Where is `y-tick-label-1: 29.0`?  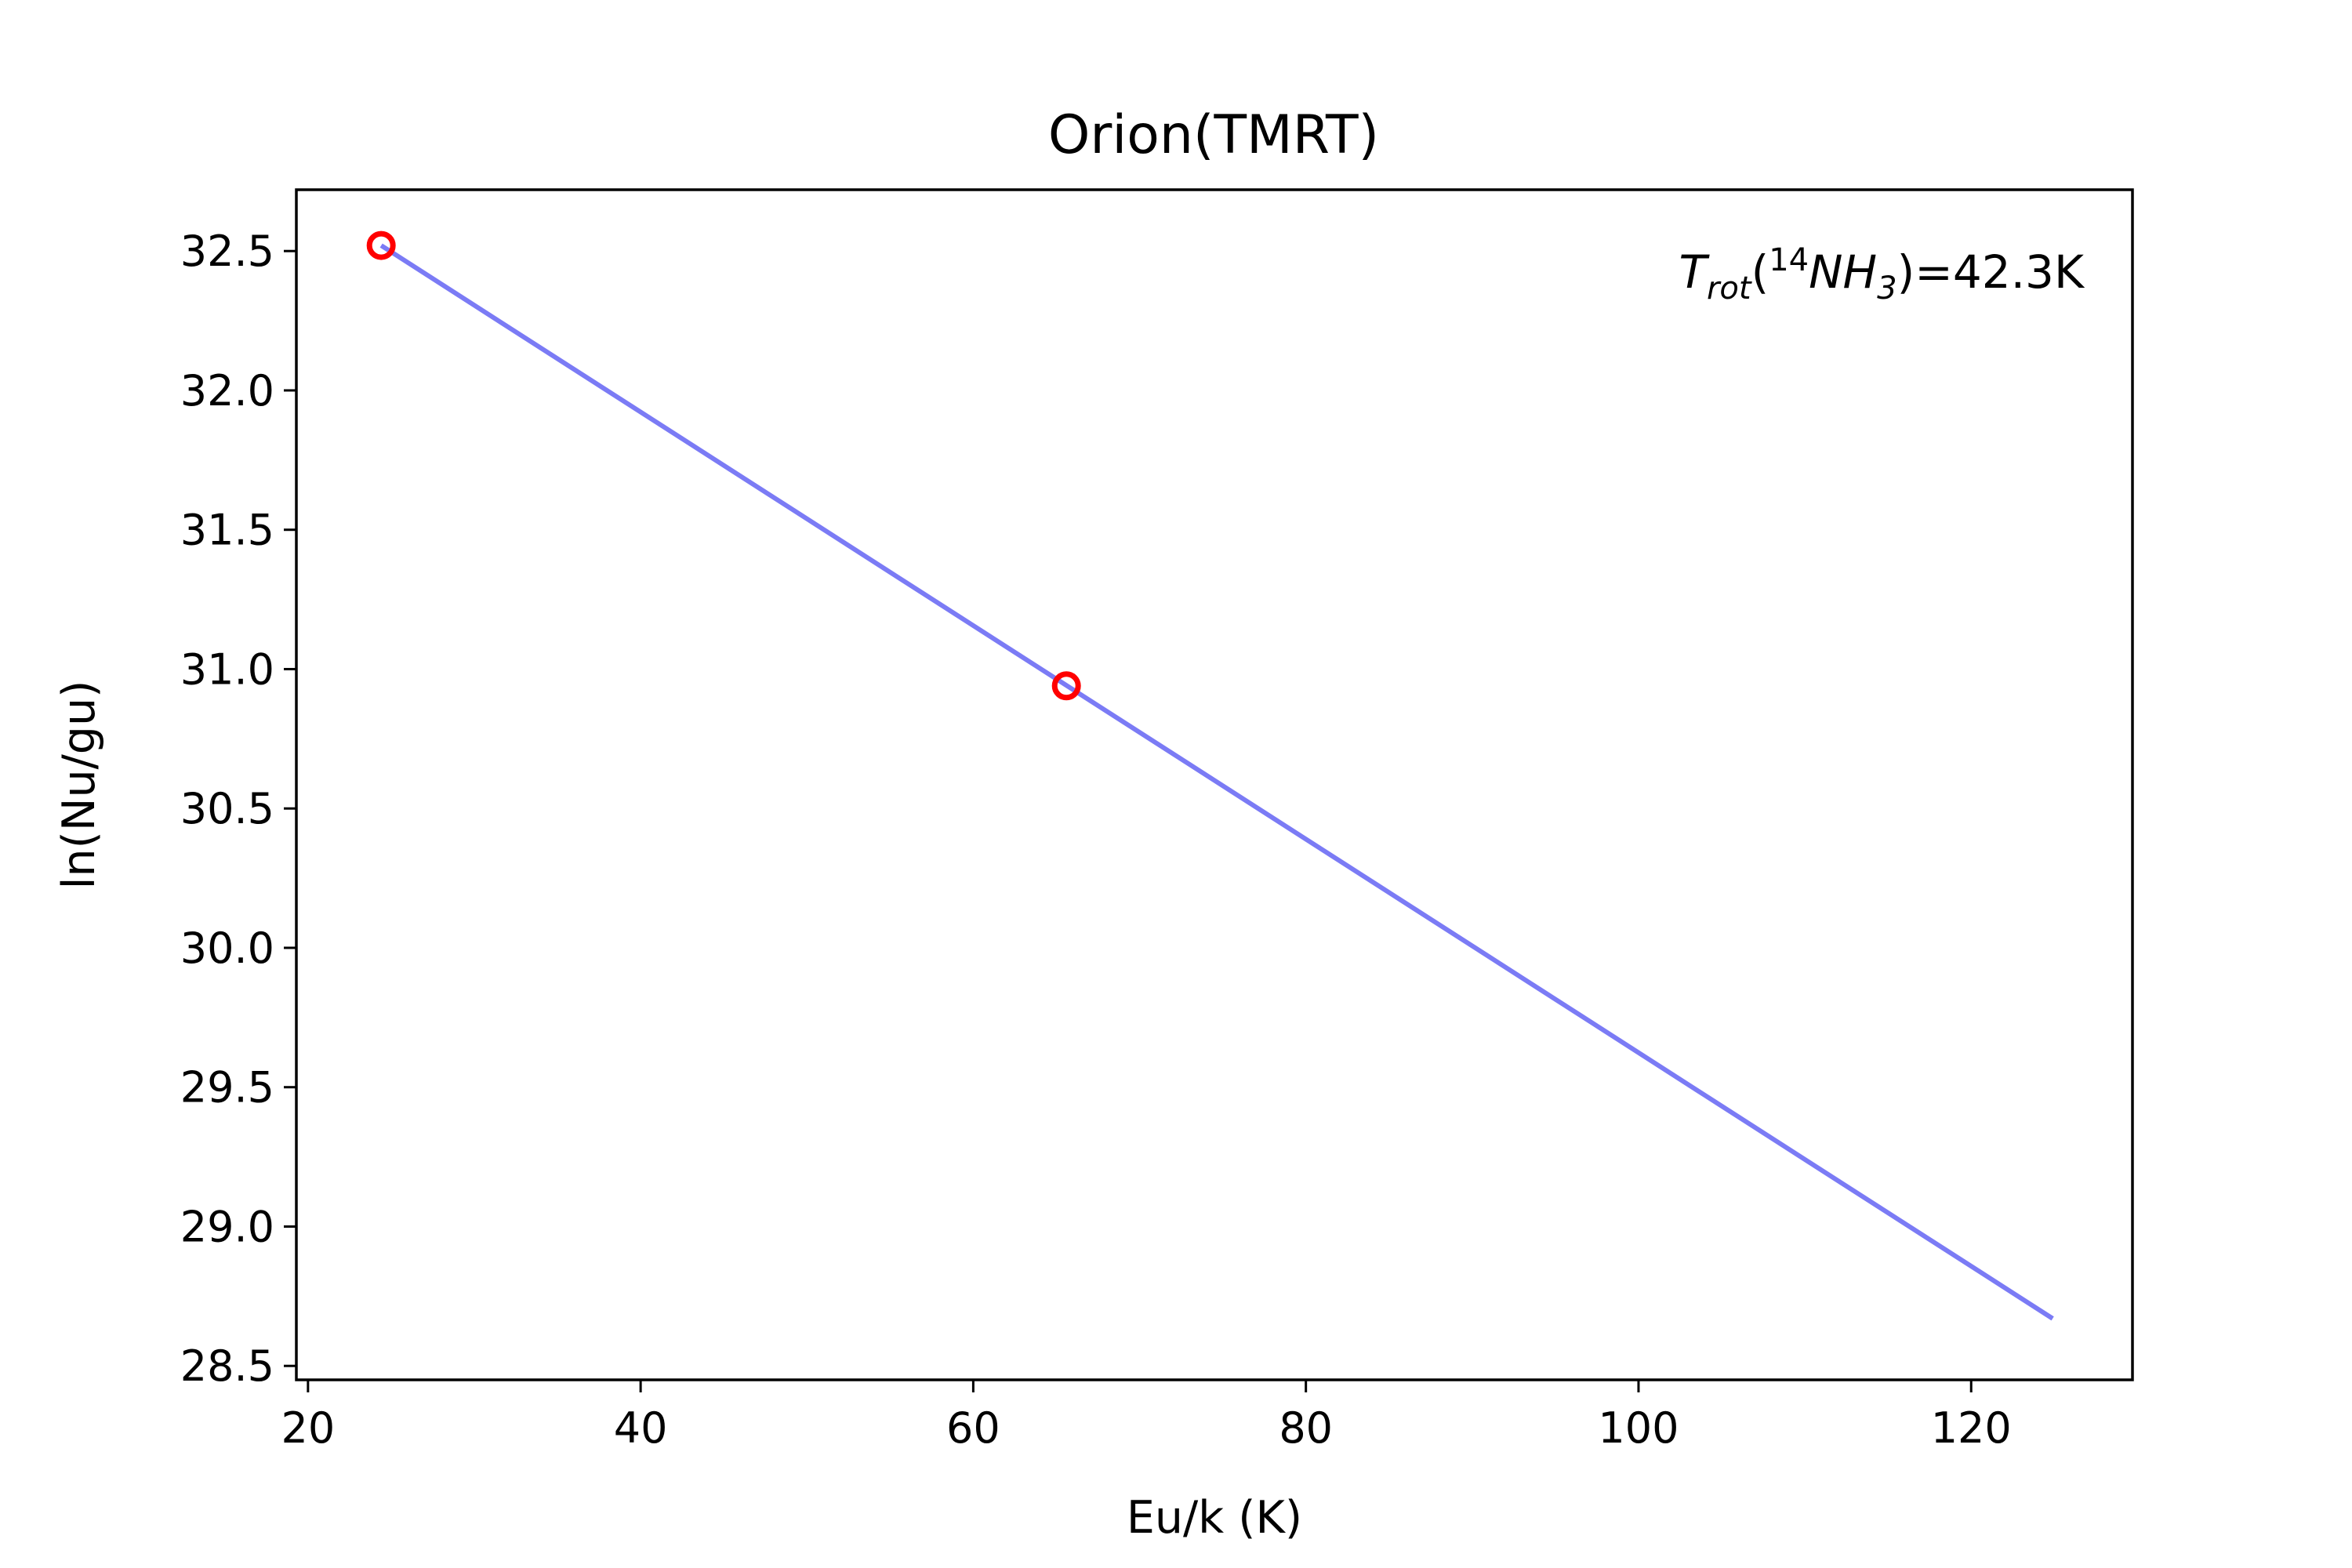
y-tick-label-1: 29.0 is located at coordinates (227, 1226).